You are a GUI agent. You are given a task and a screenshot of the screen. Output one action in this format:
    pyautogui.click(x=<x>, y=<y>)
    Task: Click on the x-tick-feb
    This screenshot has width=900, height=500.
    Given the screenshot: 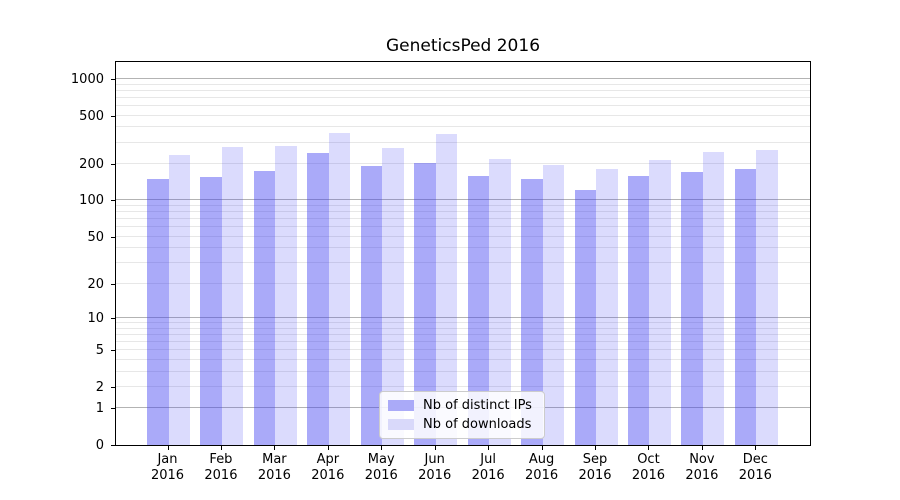 What is the action you would take?
    pyautogui.click(x=221, y=448)
    